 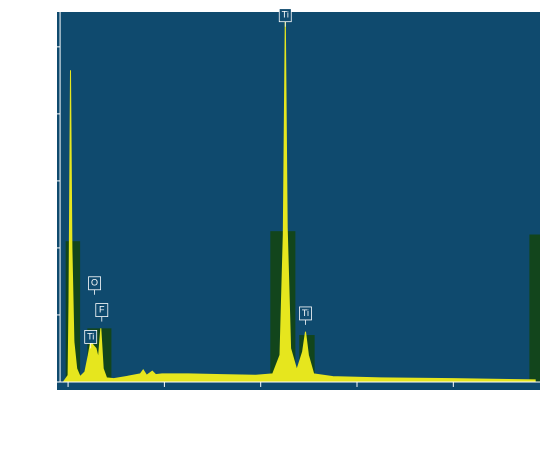 What do you see at coordinates (50, 181) in the screenshot?
I see `y-tick-label: 3` at bounding box center [50, 181].